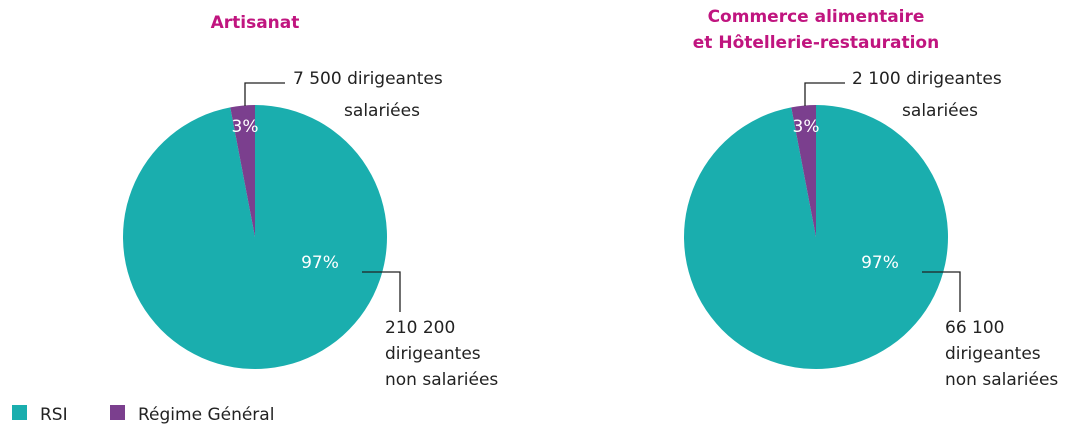 This screenshot has height=429, width=1075. Describe the element at coordinates (420, 328) in the screenshot. I see `annotation: 210 200` at that location.